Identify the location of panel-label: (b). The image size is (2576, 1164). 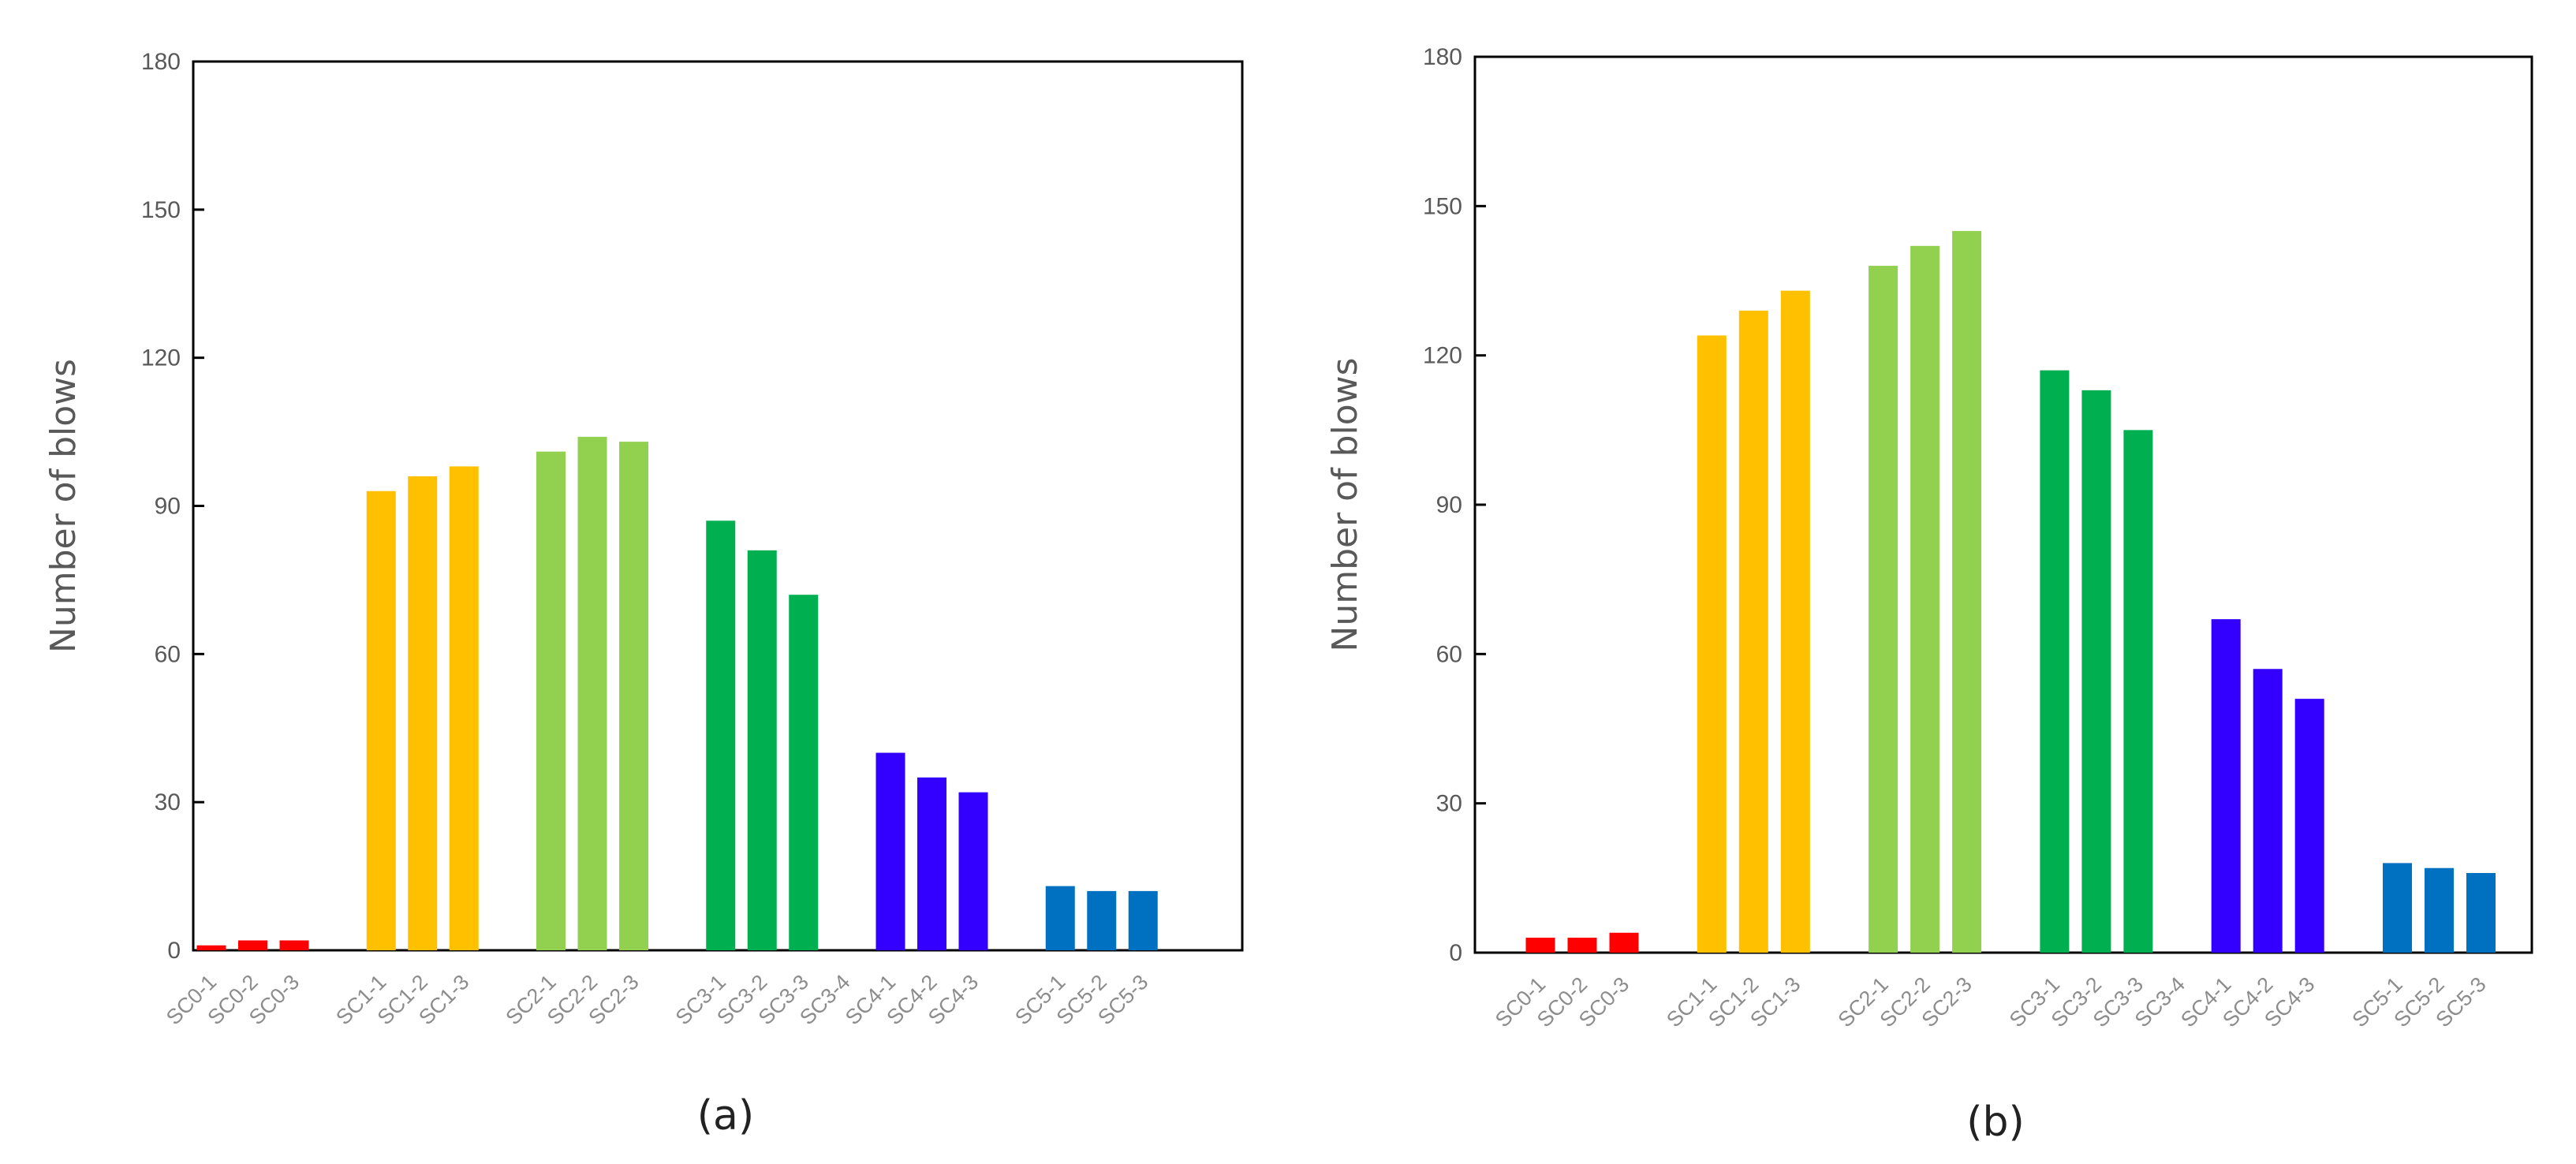
(1995, 1122).